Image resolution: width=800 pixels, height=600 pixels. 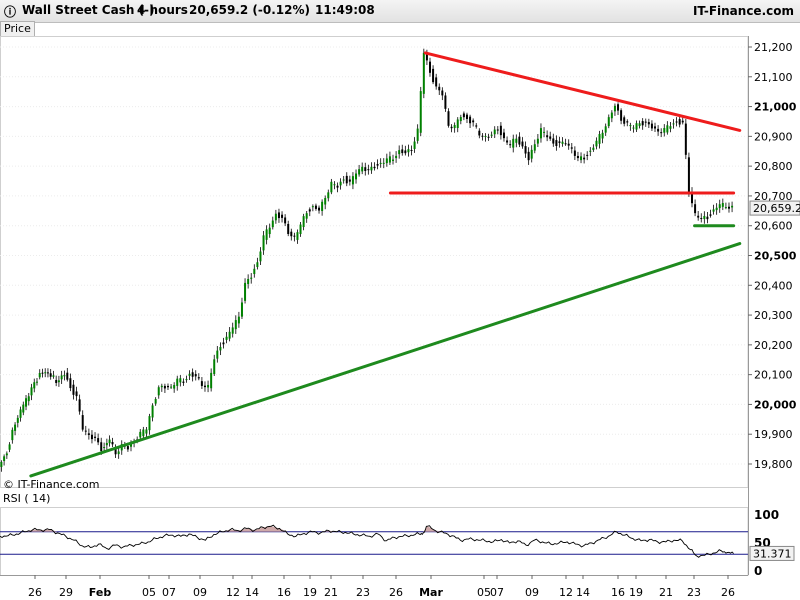 What do you see at coordinates (10, 12) in the screenshot?
I see `info-icon: ⓘ` at bounding box center [10, 12].